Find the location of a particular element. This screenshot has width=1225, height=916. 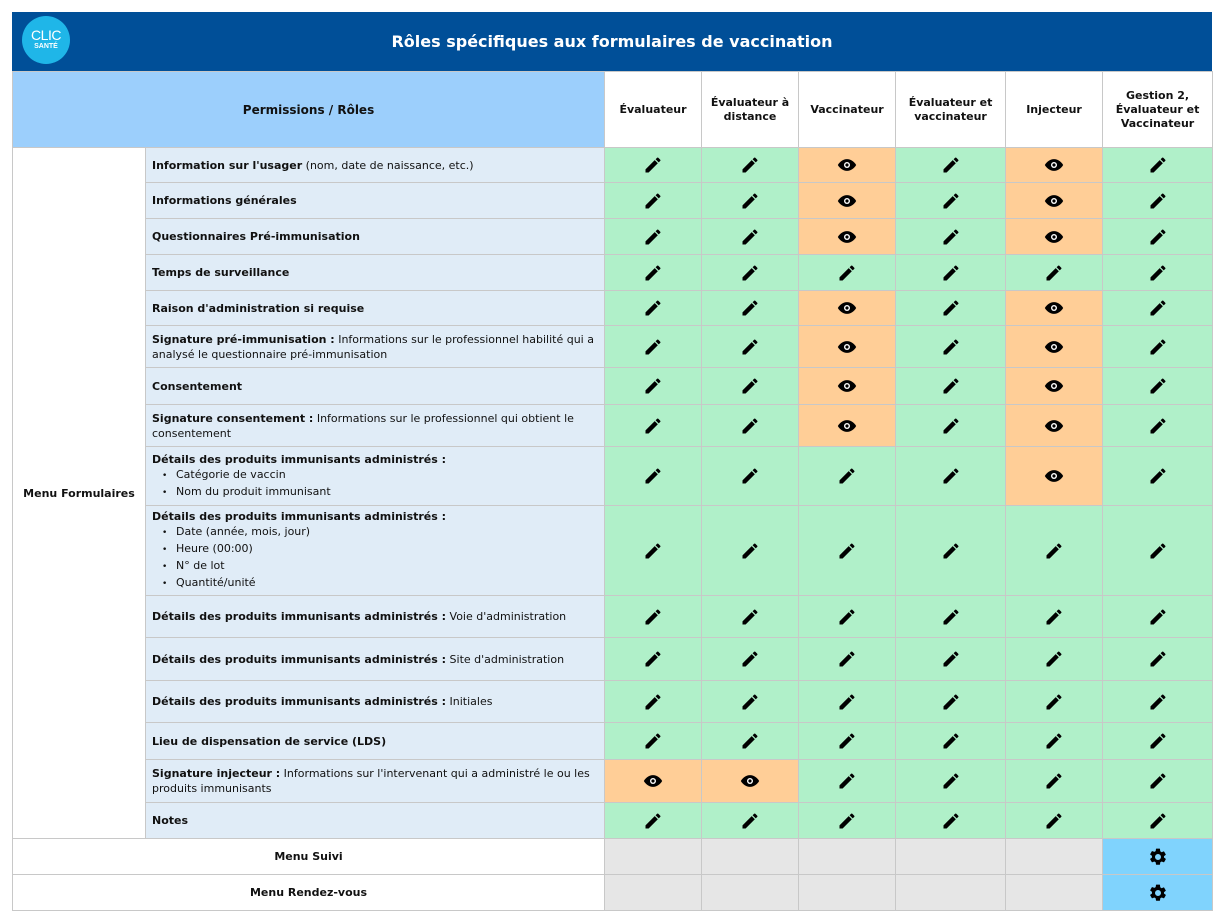

row-label-bold: Signature injecteur : is located at coordinates (216, 773).